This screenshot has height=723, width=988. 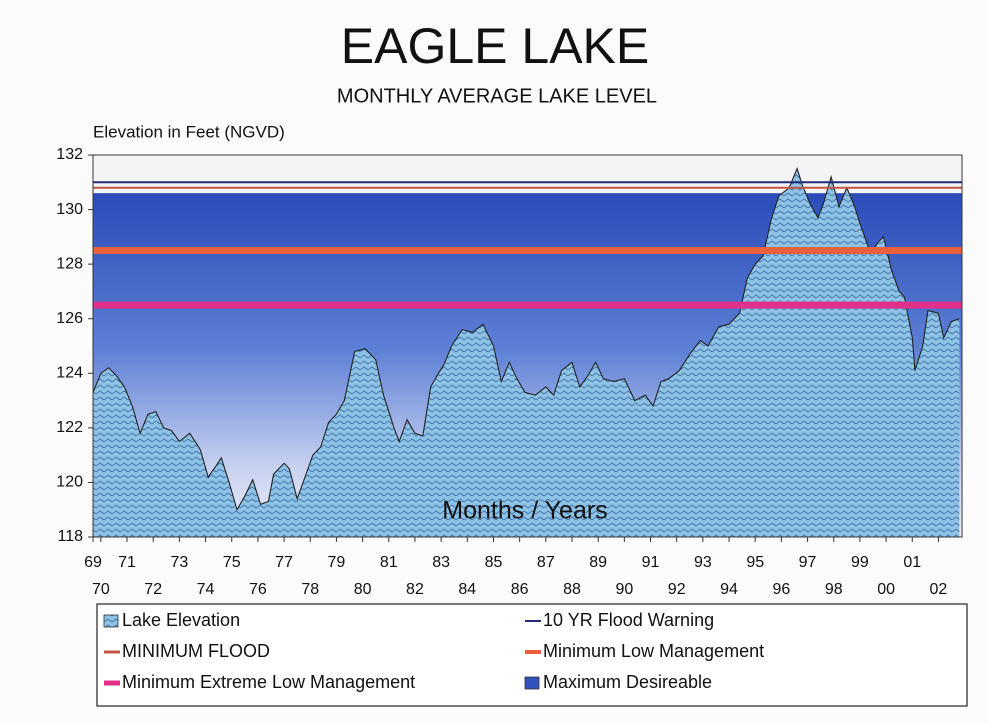 I want to click on x-tick-label: 92, so click(x=677, y=589).